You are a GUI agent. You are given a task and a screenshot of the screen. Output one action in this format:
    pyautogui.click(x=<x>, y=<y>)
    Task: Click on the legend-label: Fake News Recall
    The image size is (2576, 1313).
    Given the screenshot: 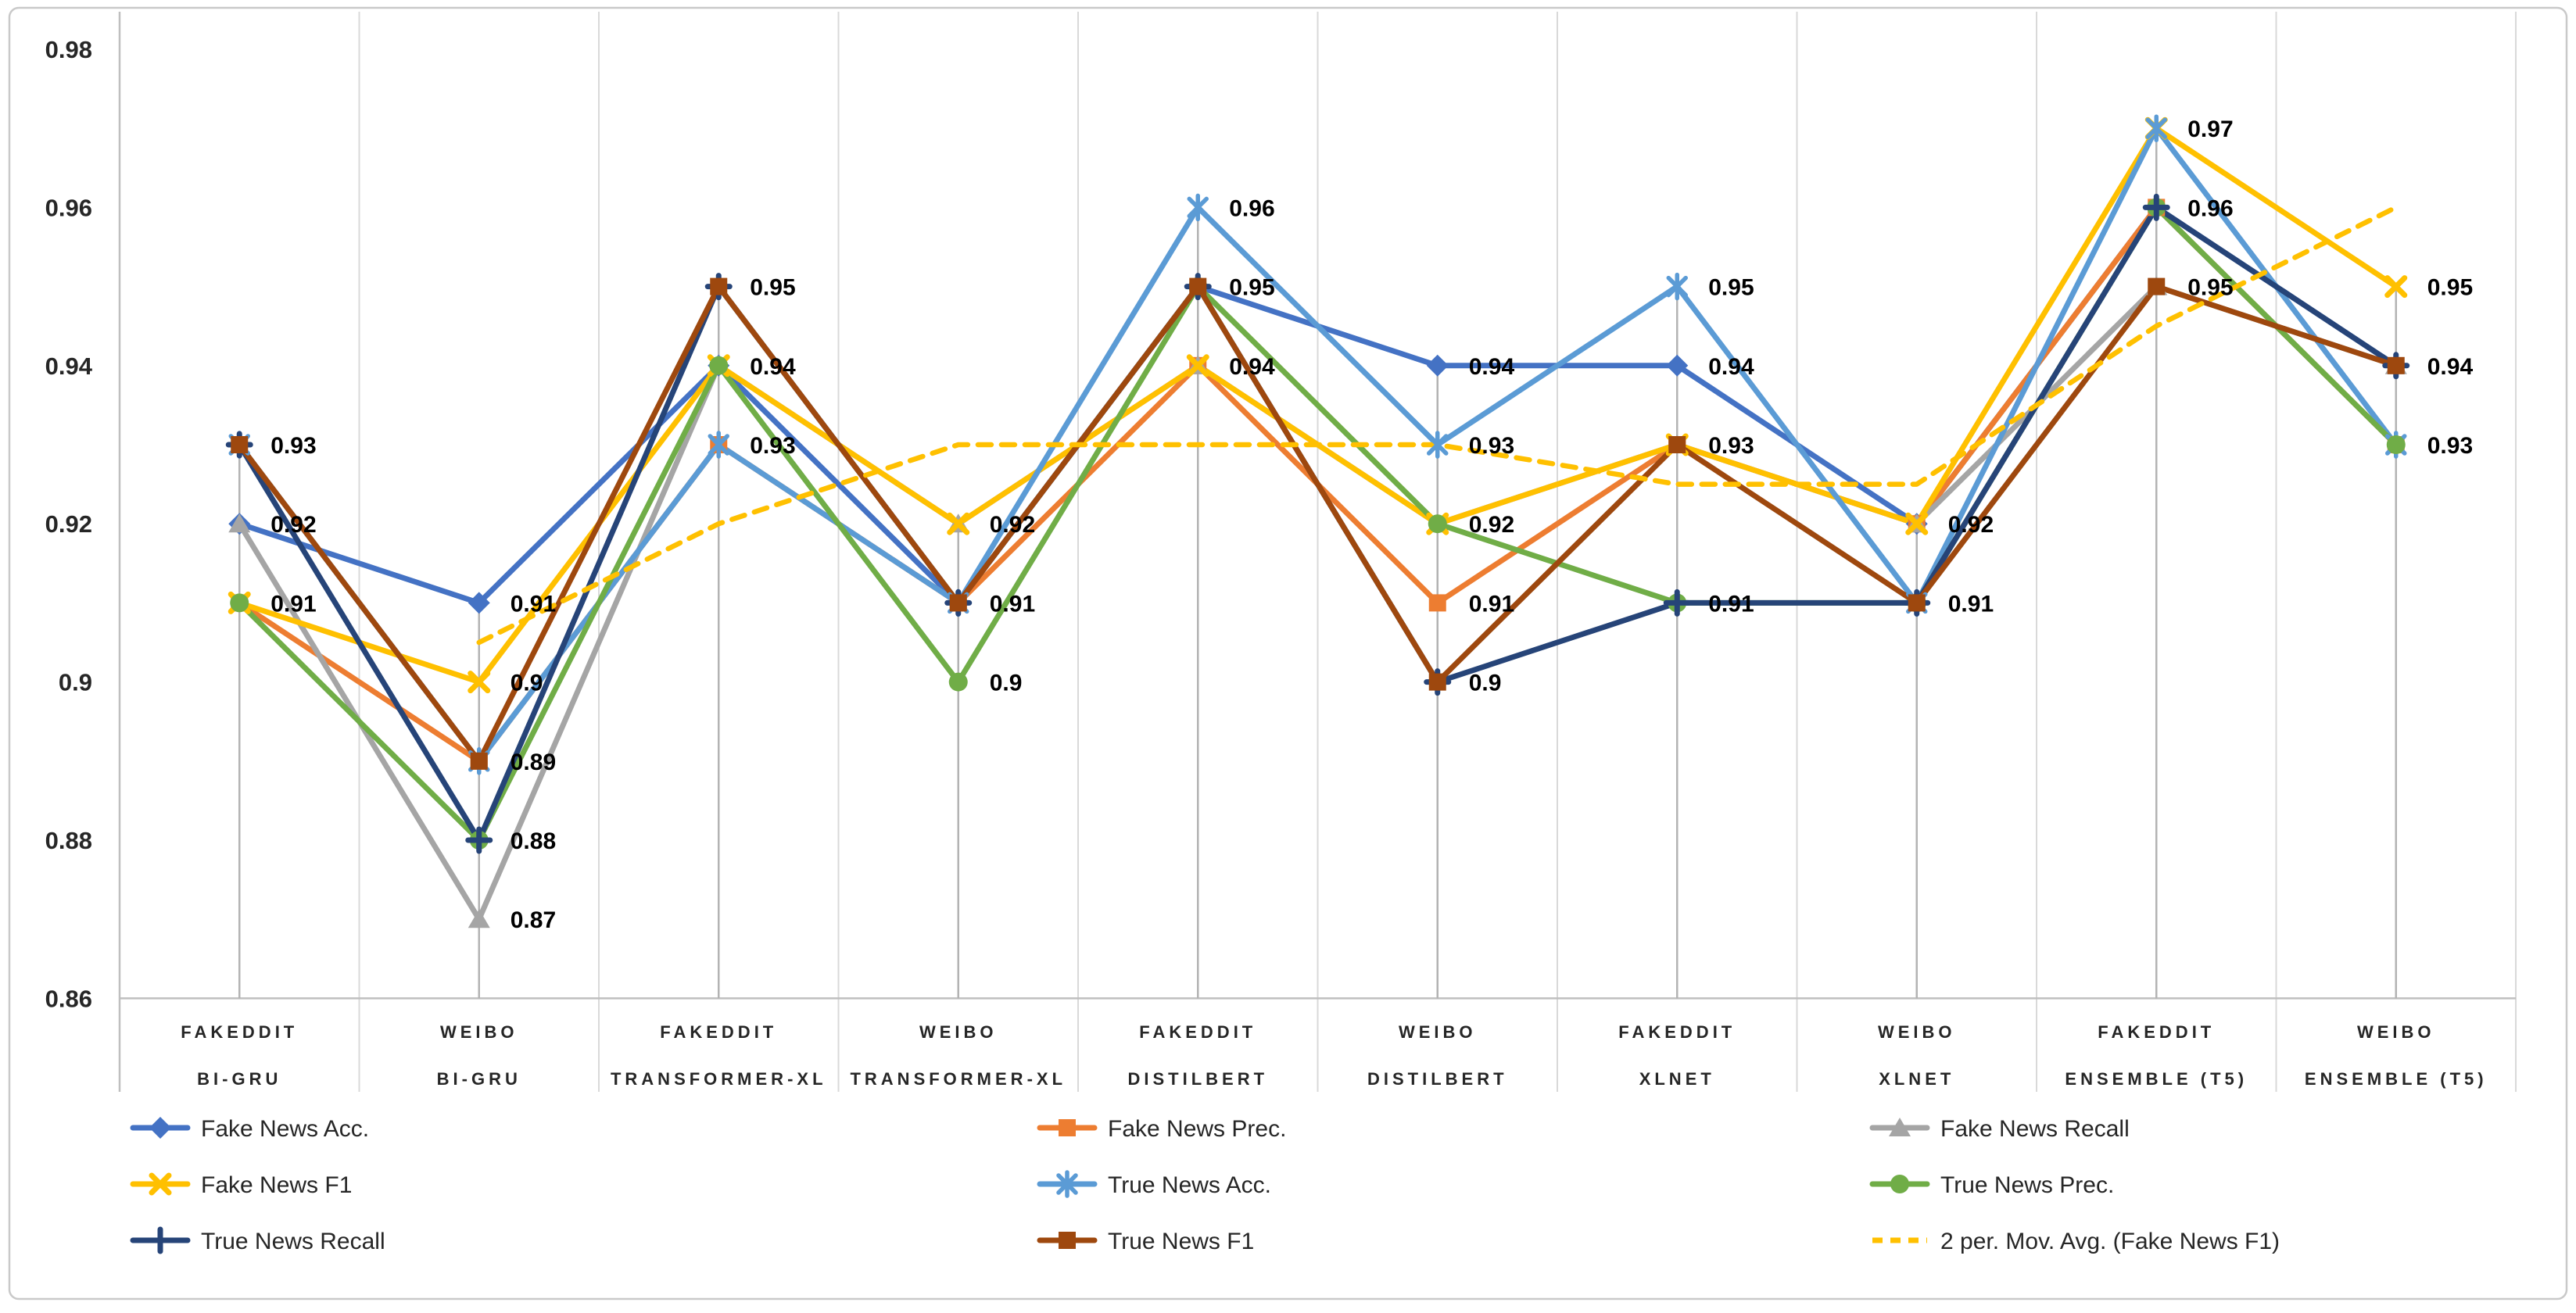 What is the action you would take?
    pyautogui.click(x=2035, y=1129)
    